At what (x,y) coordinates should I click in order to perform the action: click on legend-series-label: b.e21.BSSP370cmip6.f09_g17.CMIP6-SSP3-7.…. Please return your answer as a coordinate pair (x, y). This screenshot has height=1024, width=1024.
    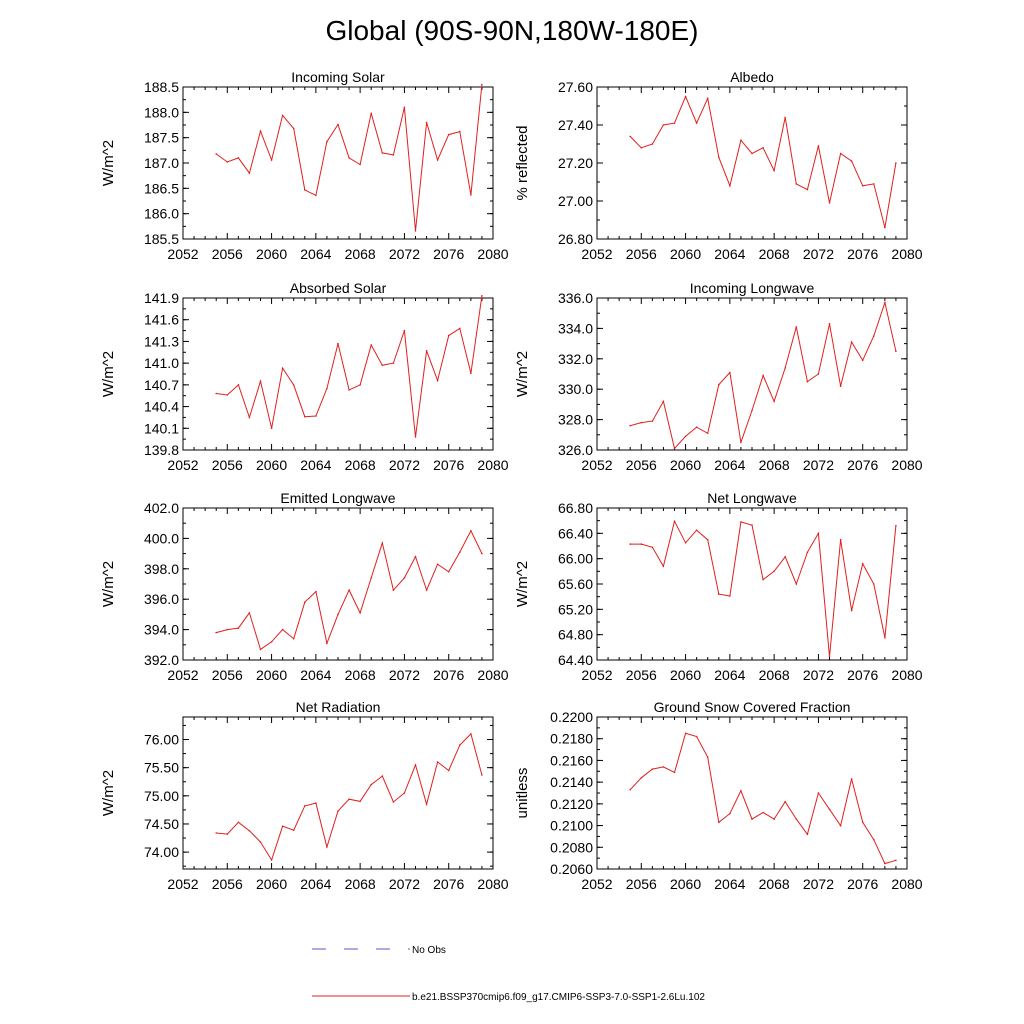
    Looking at the image, I should click on (558, 997).